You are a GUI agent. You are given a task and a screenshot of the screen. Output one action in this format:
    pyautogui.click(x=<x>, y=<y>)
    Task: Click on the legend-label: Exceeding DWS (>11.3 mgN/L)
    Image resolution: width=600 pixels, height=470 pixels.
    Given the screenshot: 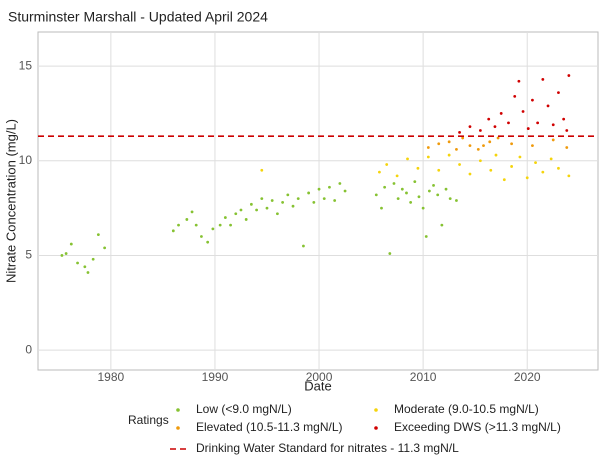 What is the action you would take?
    pyautogui.click(x=477, y=427)
    